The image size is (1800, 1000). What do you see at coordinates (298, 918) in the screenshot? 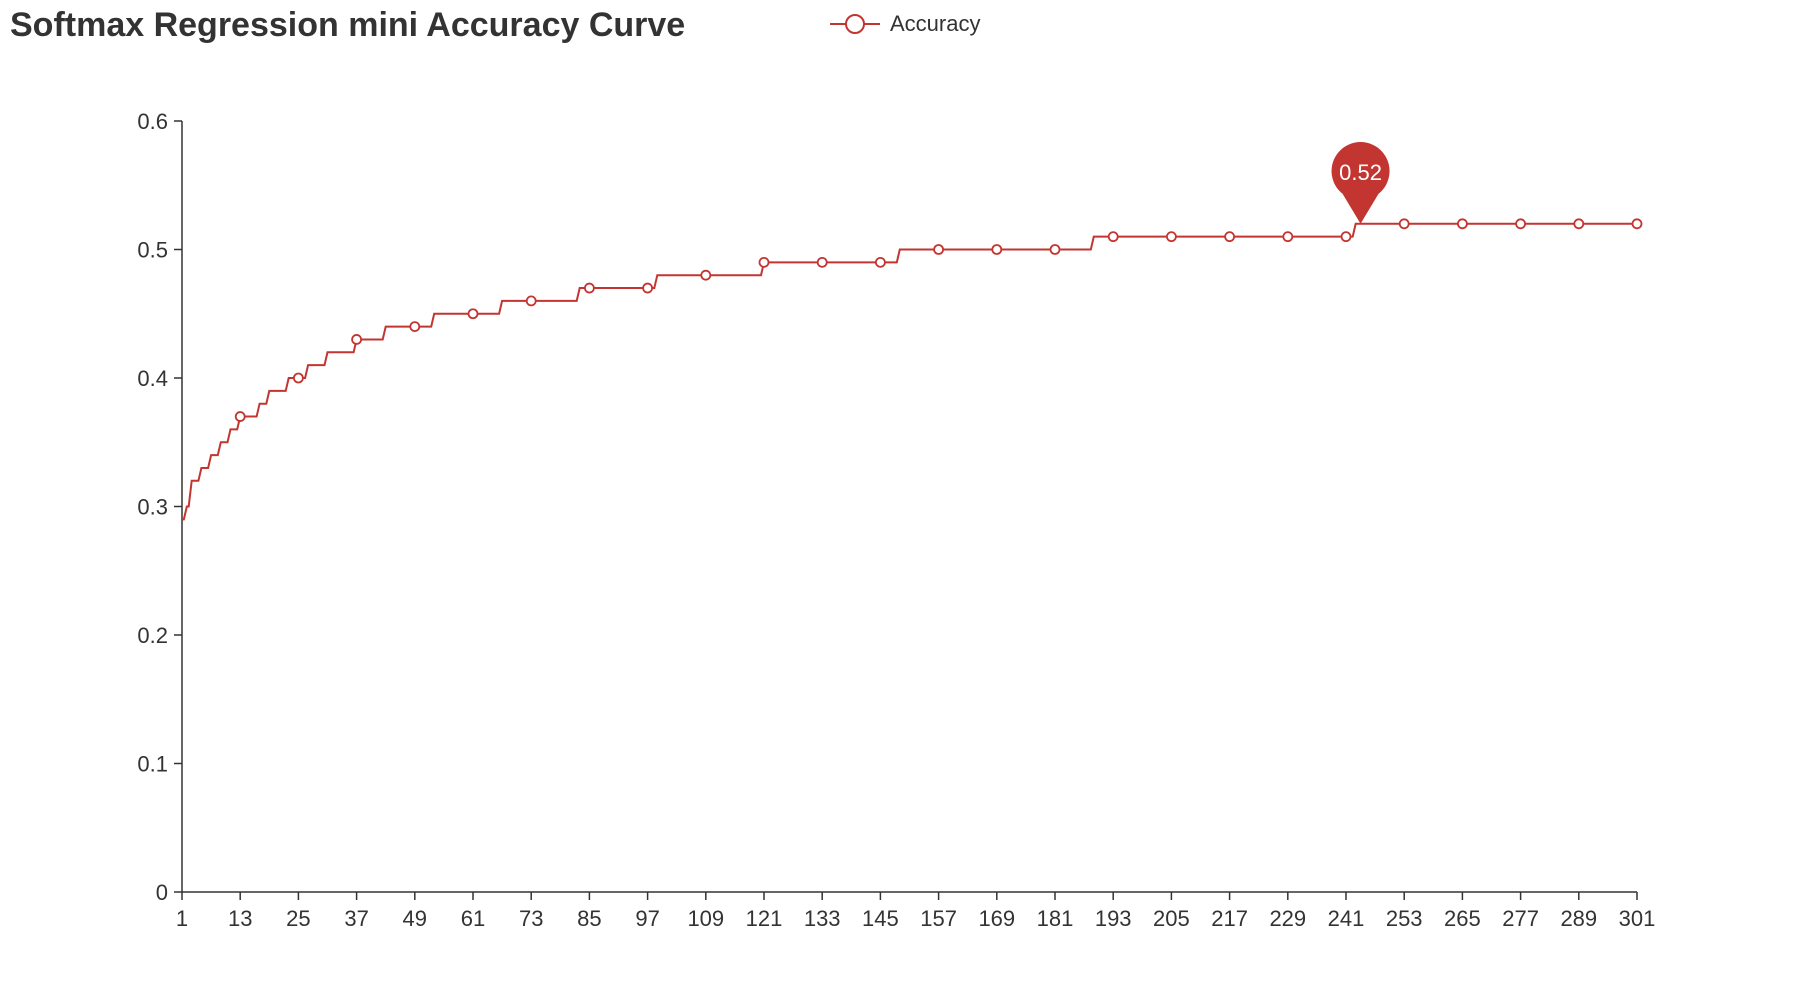
I see `x-tick-label: 25` at bounding box center [298, 918].